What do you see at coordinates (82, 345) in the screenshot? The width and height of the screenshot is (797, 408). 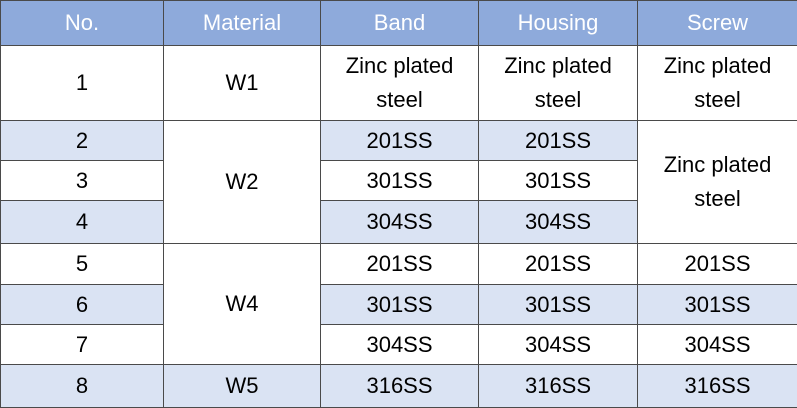 I see `cell: 7` at bounding box center [82, 345].